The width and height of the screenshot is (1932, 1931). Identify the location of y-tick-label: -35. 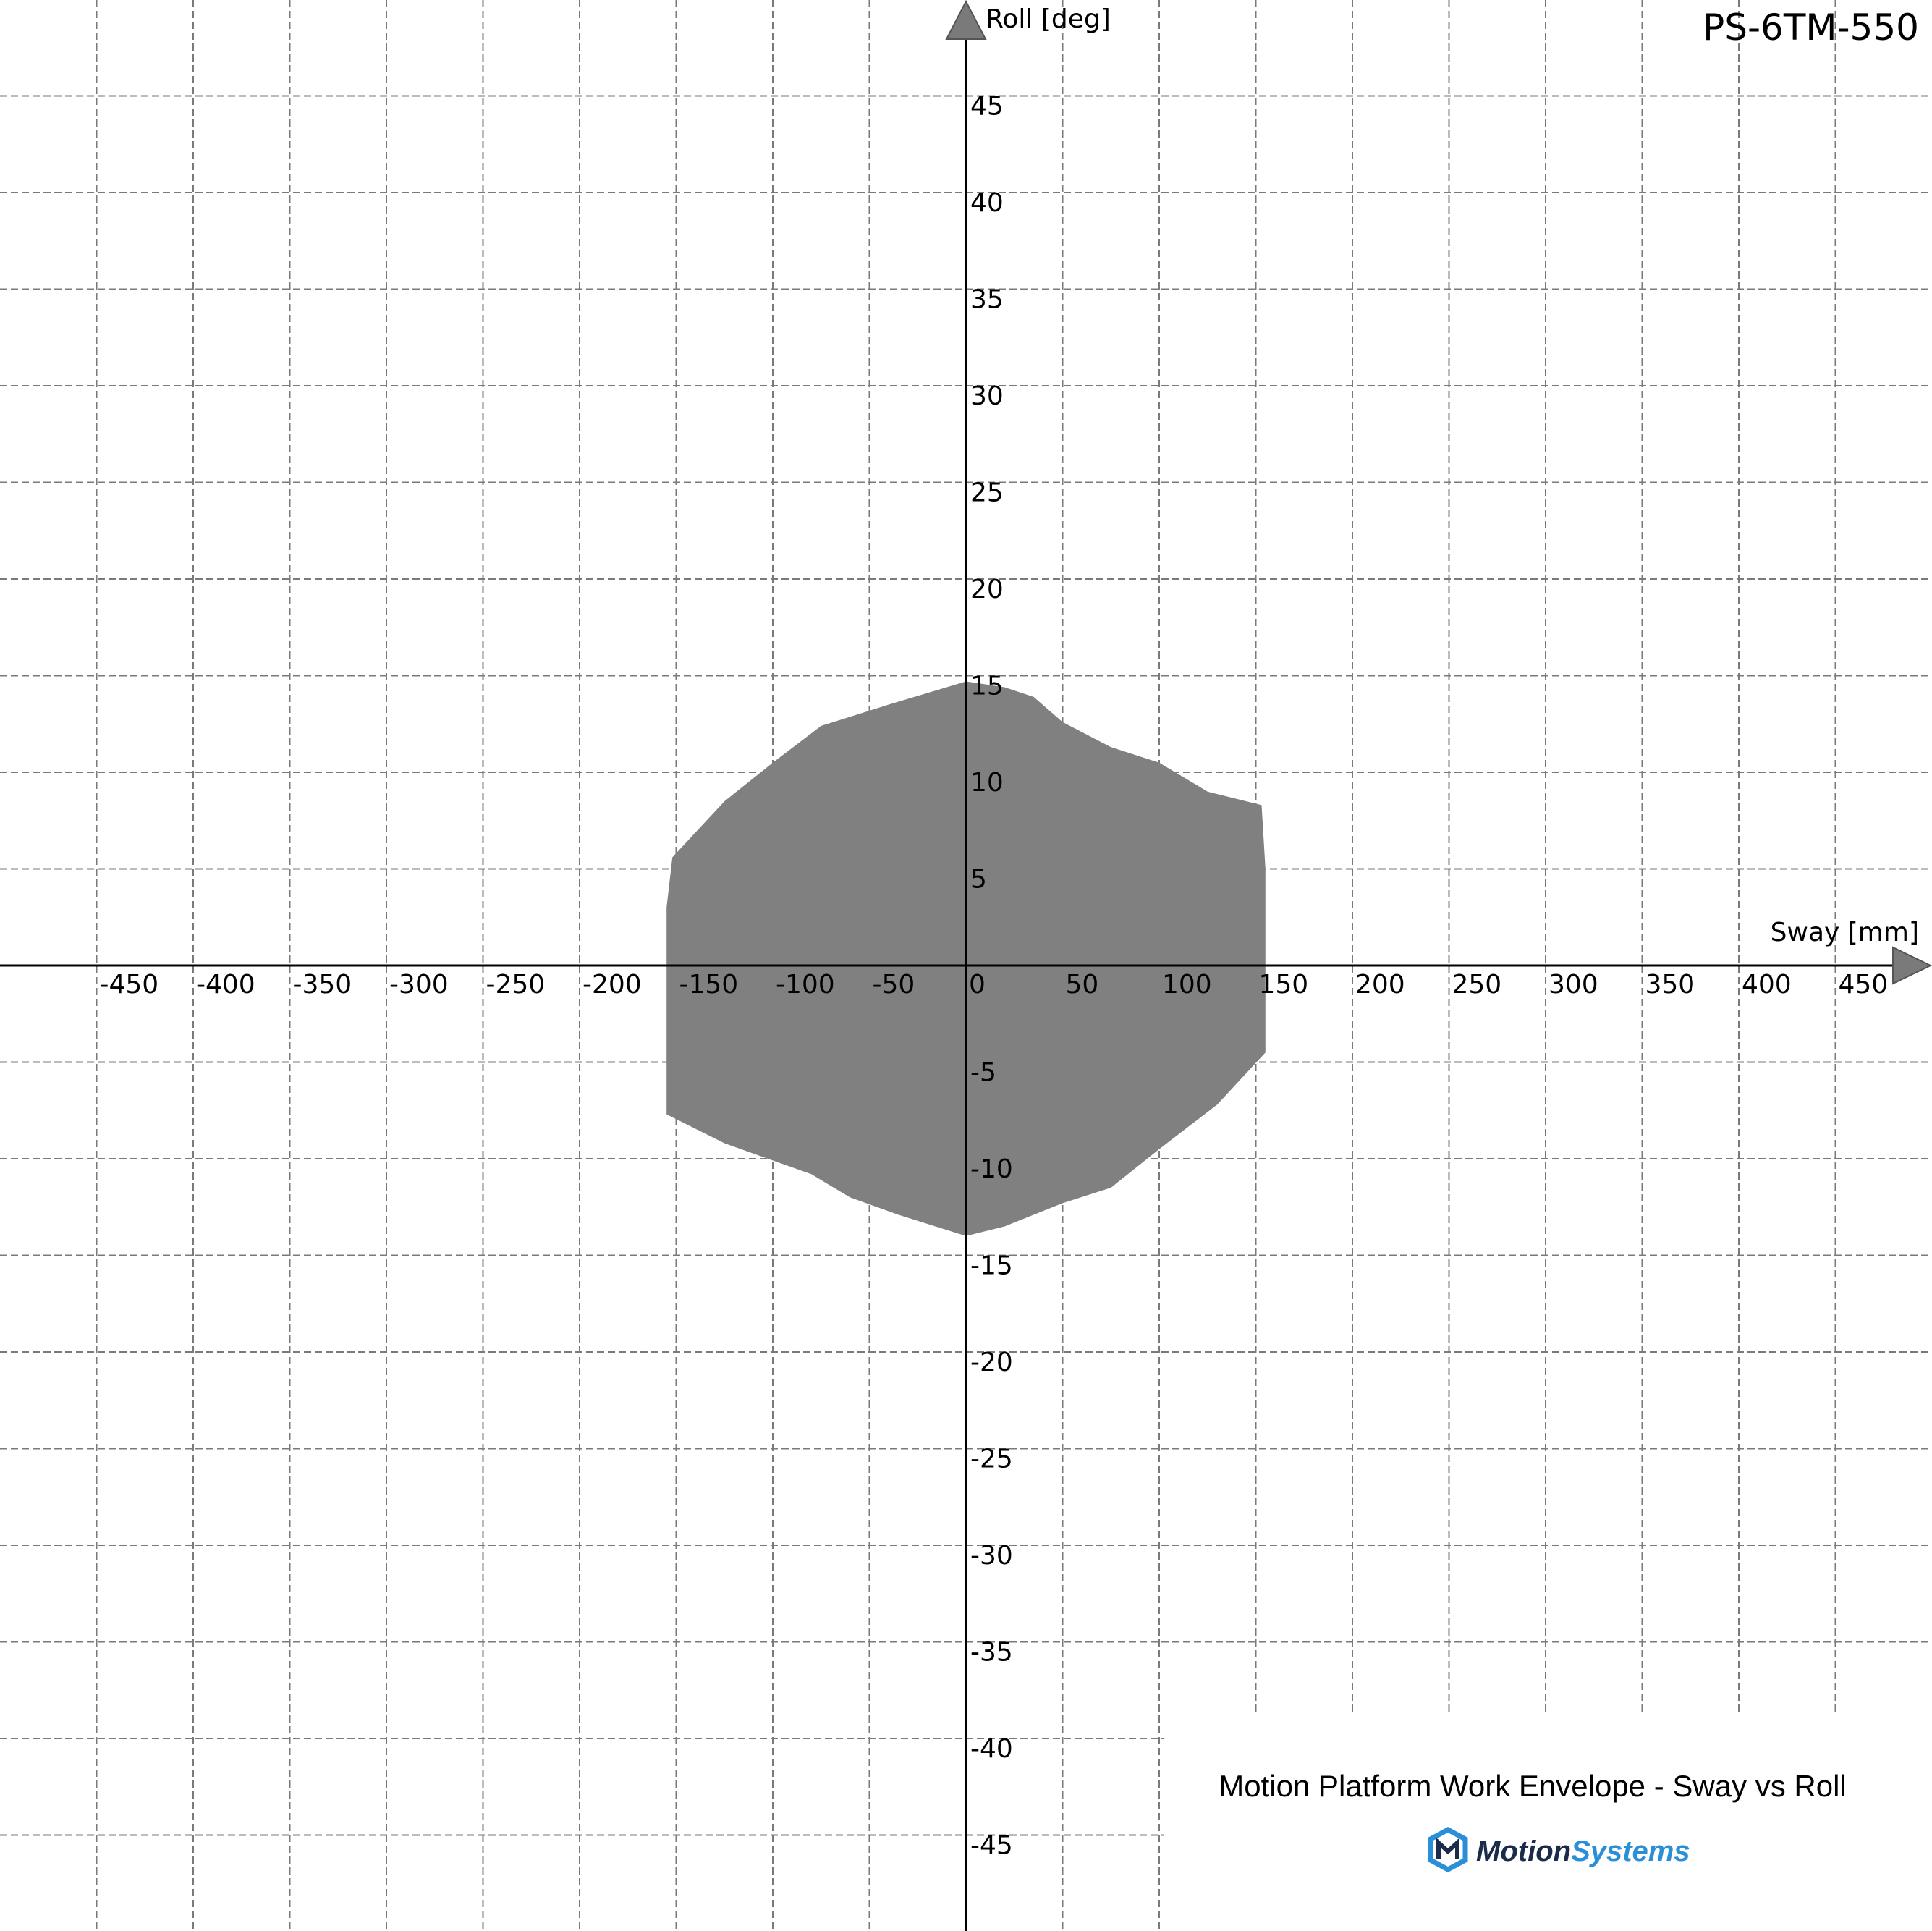
(991, 1653).